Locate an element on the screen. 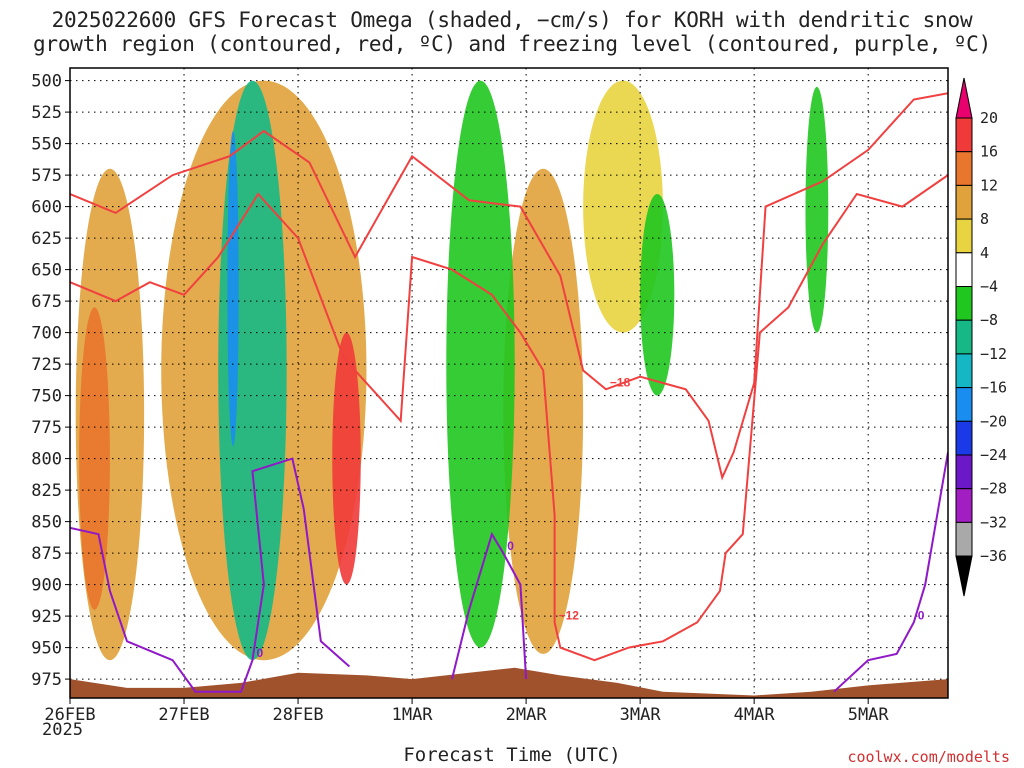 This screenshot has height=768, width=1024. colorbar-label: 12 is located at coordinates (989, 185).